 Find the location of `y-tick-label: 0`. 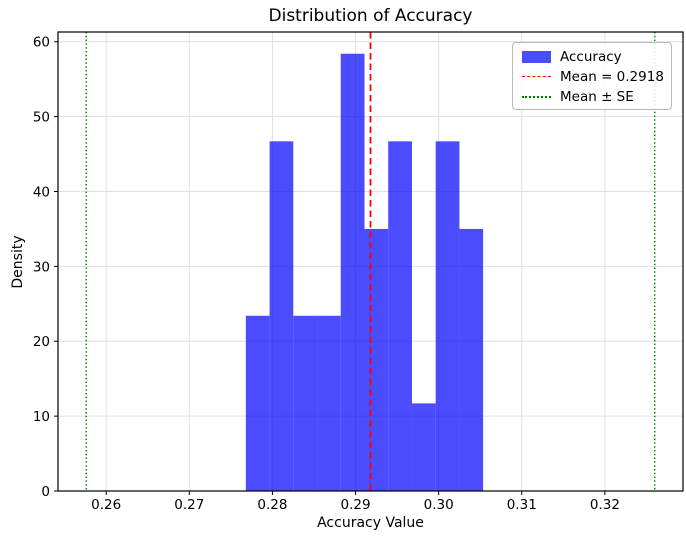

y-tick-label: 0 is located at coordinates (45, 492).